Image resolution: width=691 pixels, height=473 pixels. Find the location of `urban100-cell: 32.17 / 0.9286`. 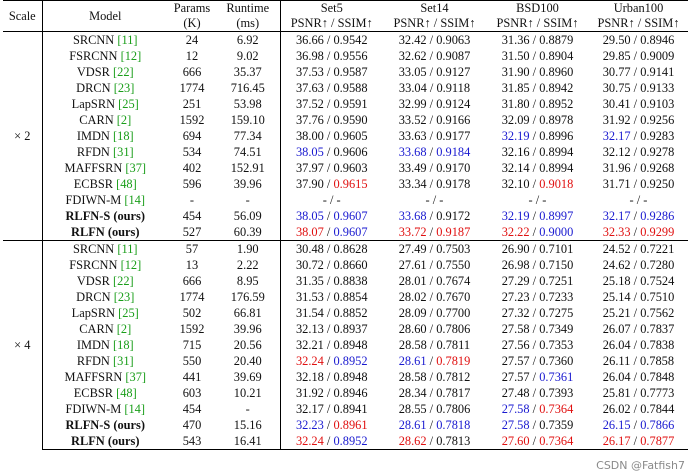

urban100-cell: 32.17 / 0.9286 is located at coordinates (638, 216).